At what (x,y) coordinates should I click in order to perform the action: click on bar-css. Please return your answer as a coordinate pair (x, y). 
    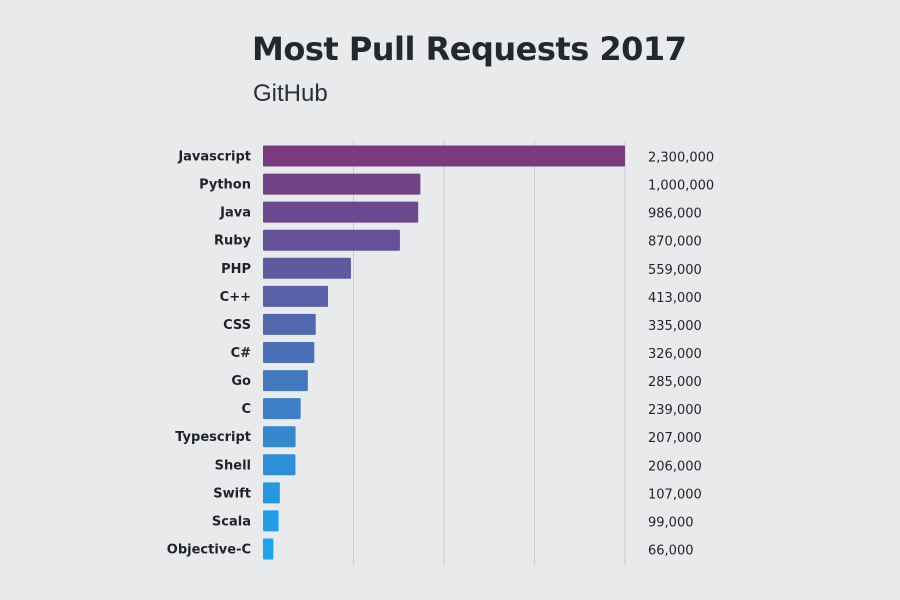
    Looking at the image, I should click on (289, 324).